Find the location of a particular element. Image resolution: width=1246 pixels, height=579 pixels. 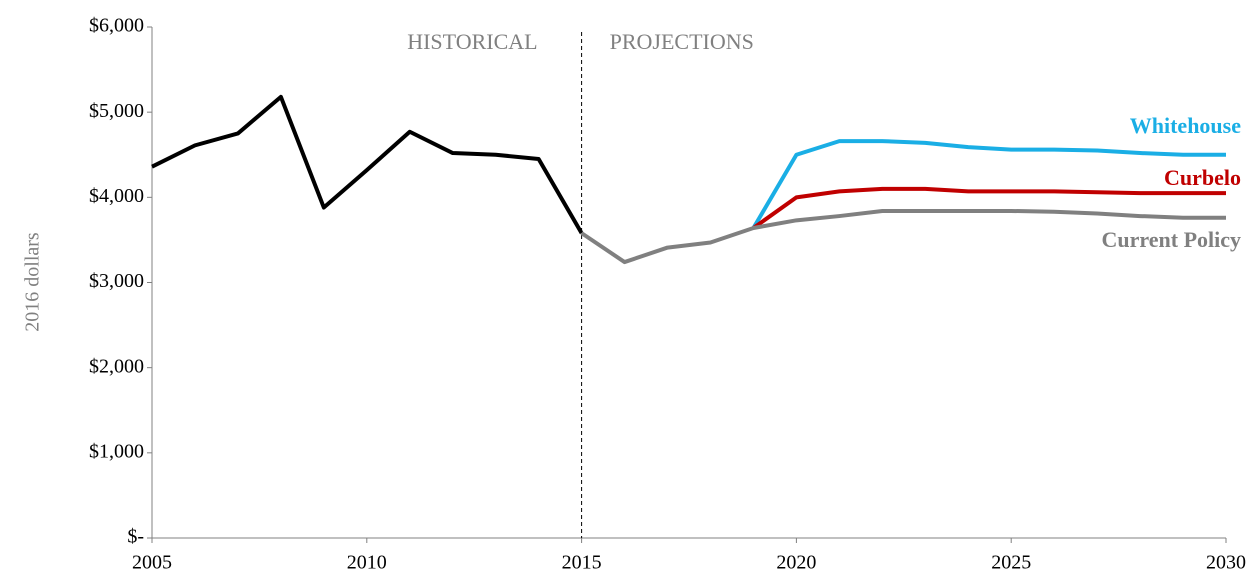

x-tick-label: 2015 is located at coordinates (582, 563).